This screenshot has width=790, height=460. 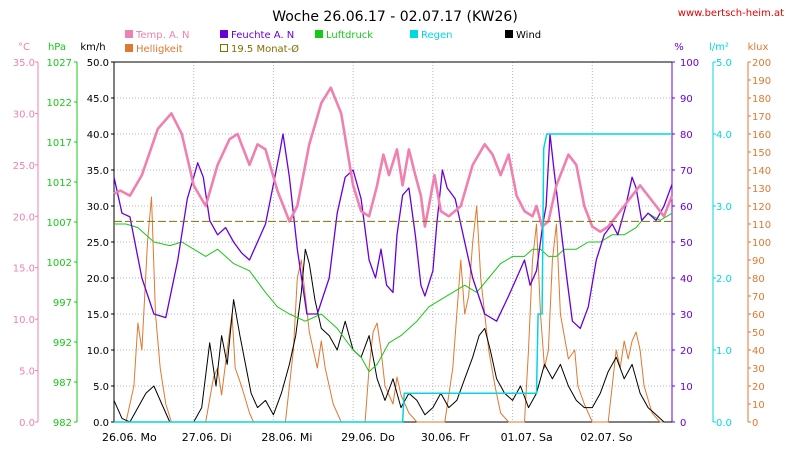 I want to click on humidity-tick-label: 70, so click(x=686, y=171).